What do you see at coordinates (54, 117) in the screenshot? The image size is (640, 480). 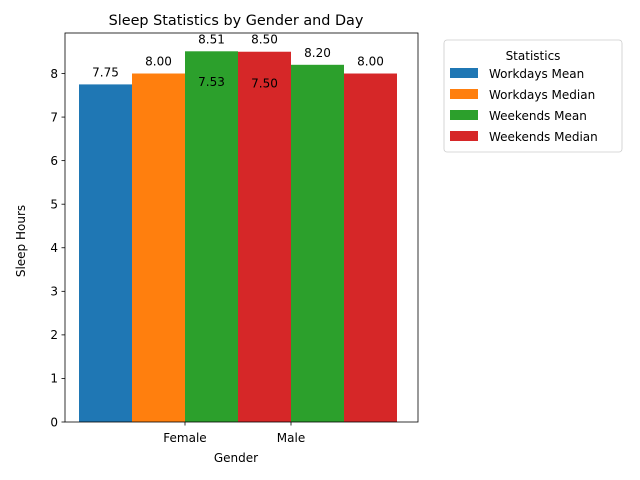 I see `y-tick-label: 7` at bounding box center [54, 117].